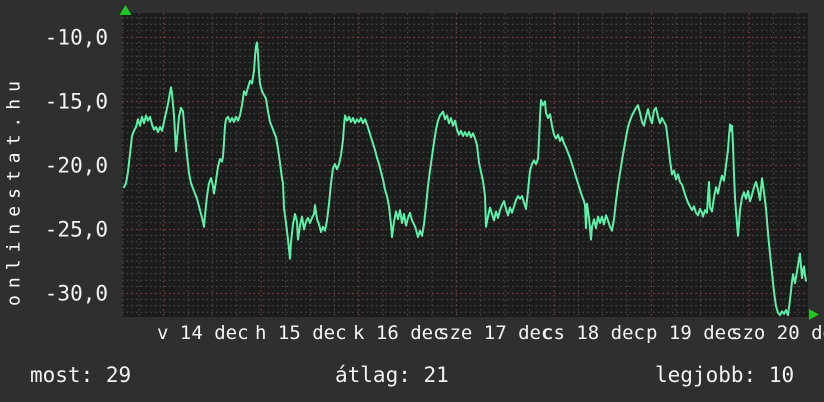 The height and width of the screenshot is (402, 824). I want to click on x-tick-label: sze 17 dec, so click(495, 333).